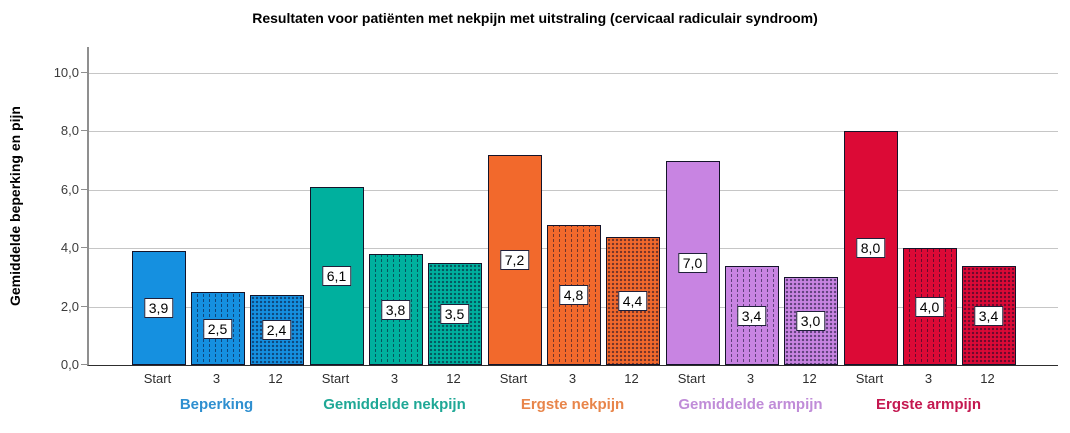  I want to click on bar-ergste-armpijn-start: 8,0, so click(870, 248).